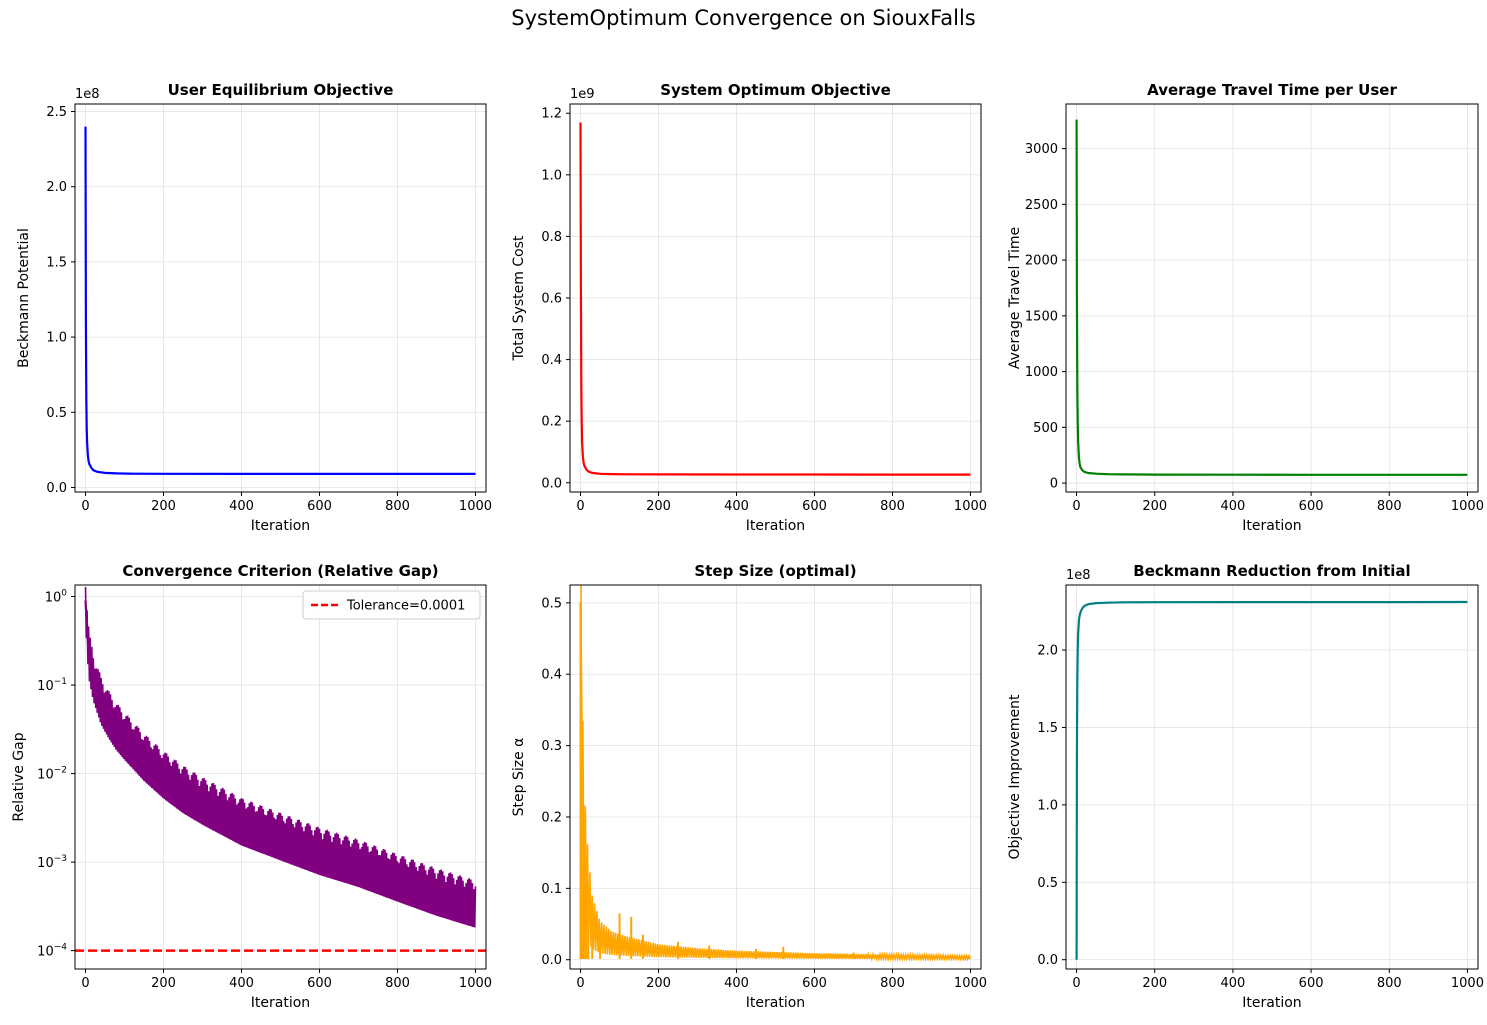  I want to click on y-tick-label: 0.6, so click(551, 299).